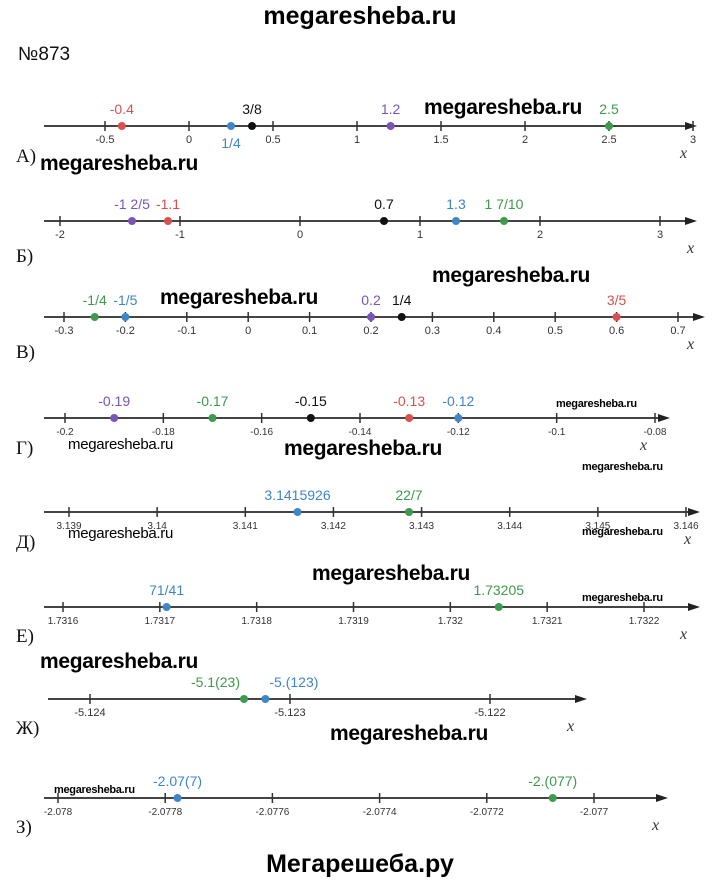 The height and width of the screenshot is (885, 720). Describe the element at coordinates (25, 256) in the screenshot. I see `section-letter: Б)` at that location.